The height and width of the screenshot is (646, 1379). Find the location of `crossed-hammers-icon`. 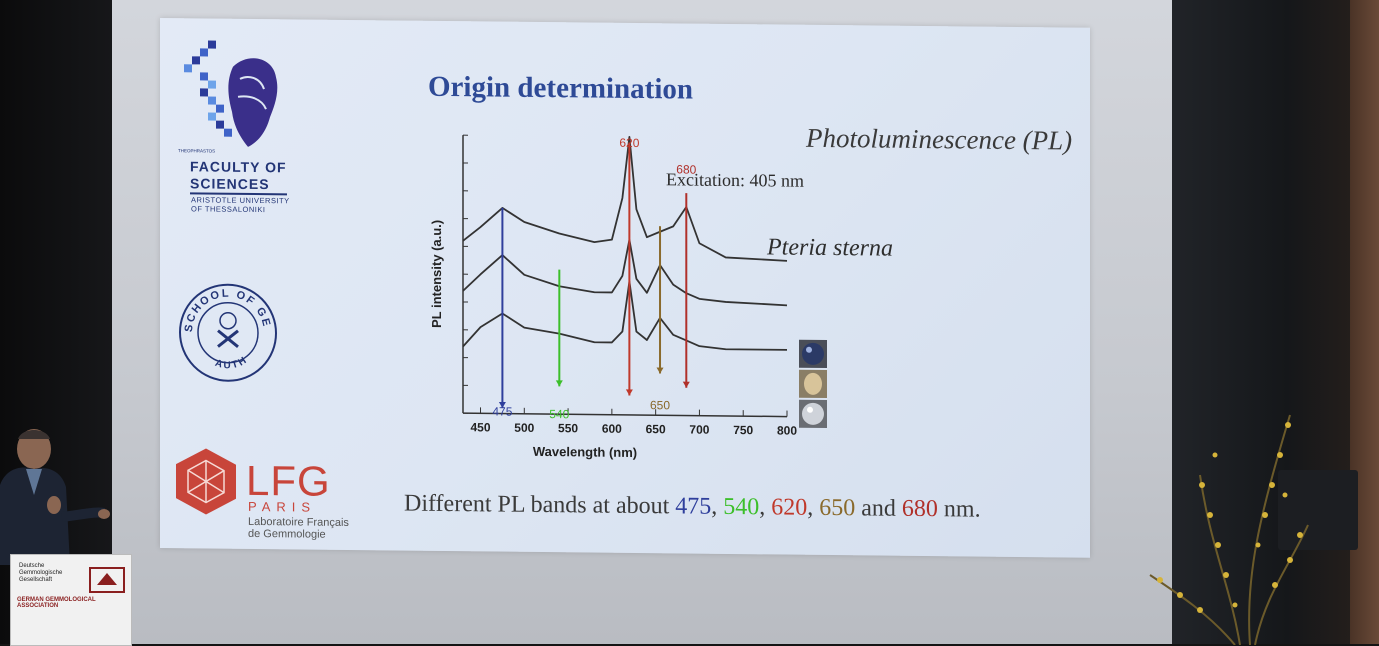

crossed-hammers-icon is located at coordinates (228, 339).